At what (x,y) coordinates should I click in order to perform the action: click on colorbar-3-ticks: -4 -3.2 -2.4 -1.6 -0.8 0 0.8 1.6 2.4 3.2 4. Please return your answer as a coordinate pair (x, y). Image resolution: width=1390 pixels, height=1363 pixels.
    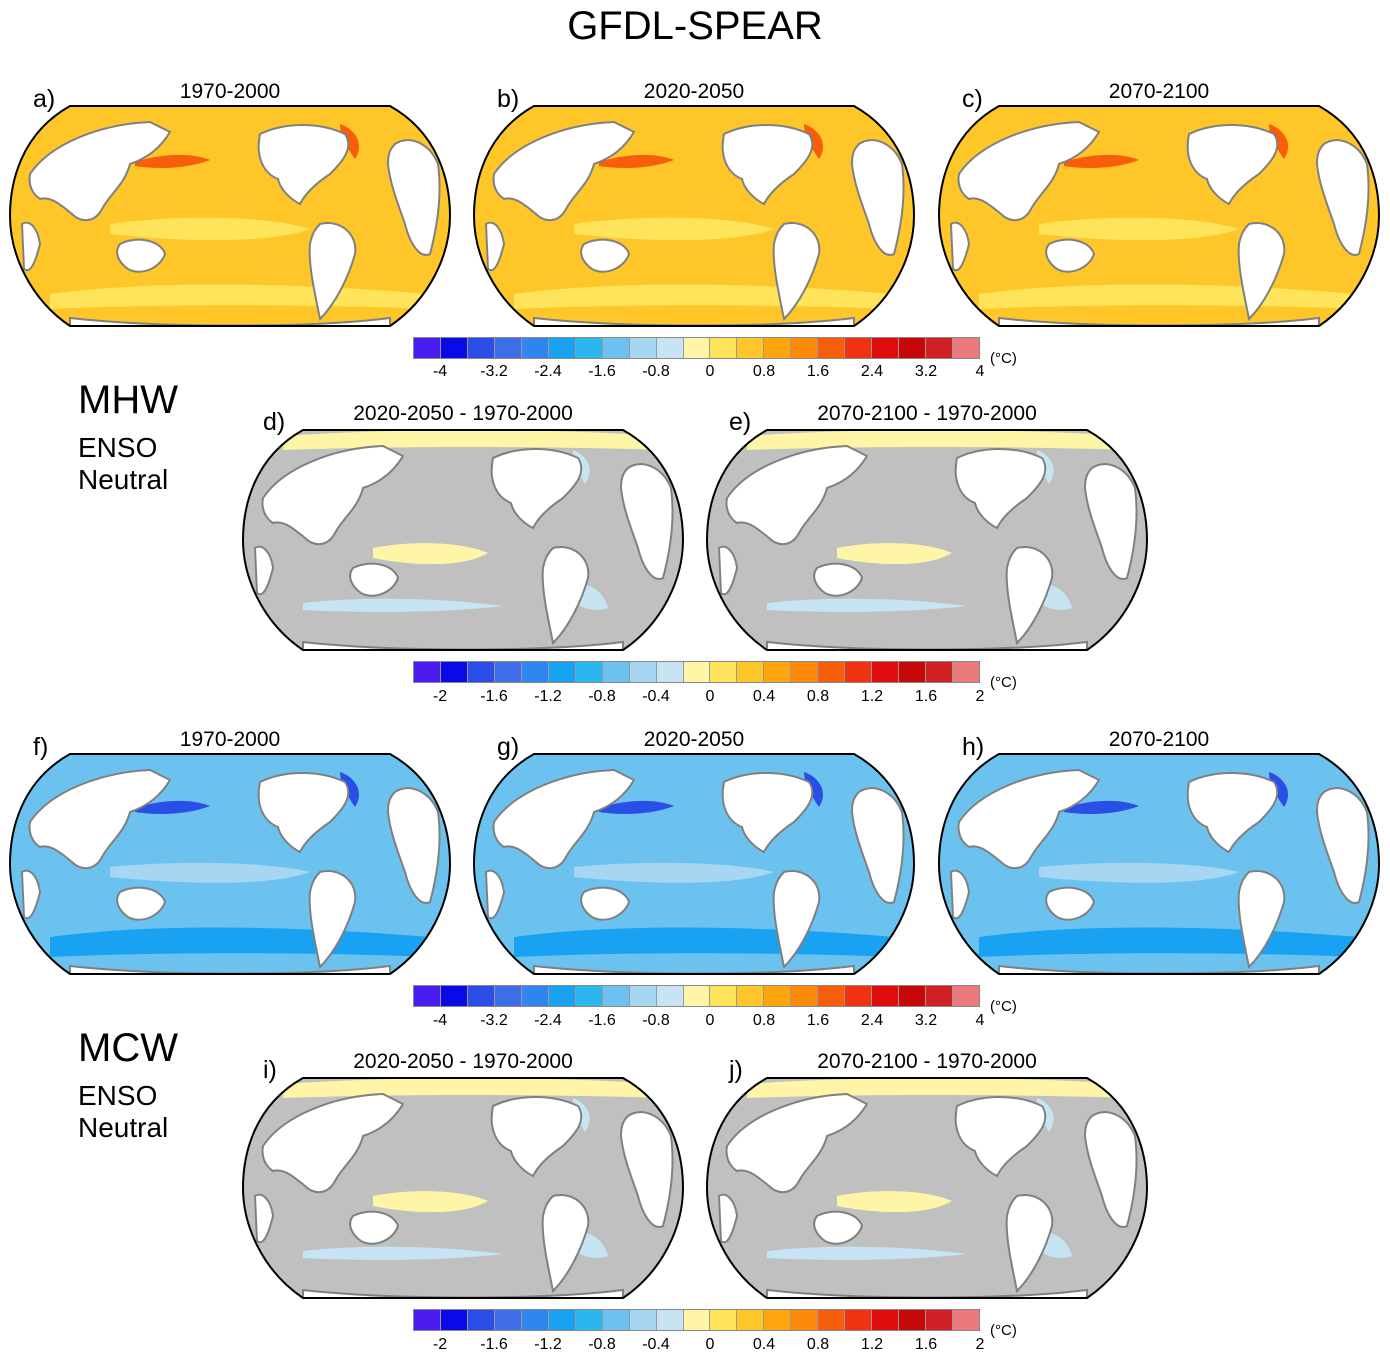
    Looking at the image, I should click on (695, 1023).